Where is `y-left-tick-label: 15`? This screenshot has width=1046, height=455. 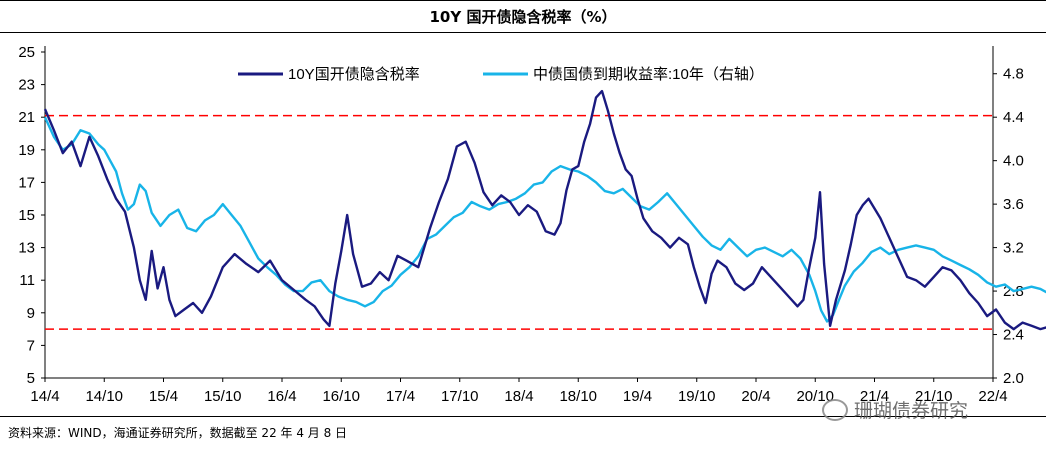 y-left-tick-label: 15 is located at coordinates (26, 215).